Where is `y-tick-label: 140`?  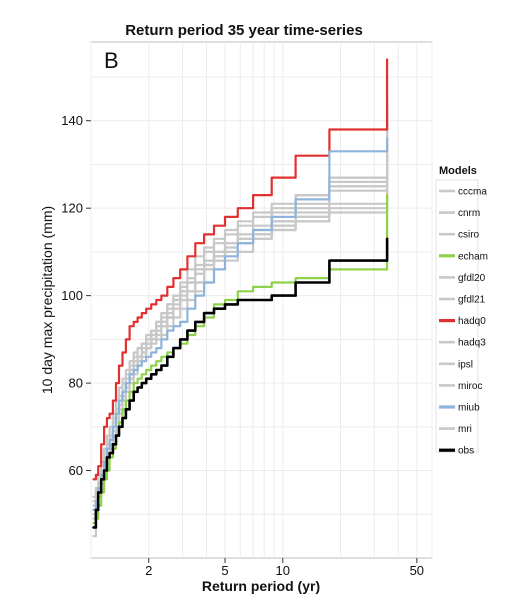
y-tick-label: 140 is located at coordinates (72, 120).